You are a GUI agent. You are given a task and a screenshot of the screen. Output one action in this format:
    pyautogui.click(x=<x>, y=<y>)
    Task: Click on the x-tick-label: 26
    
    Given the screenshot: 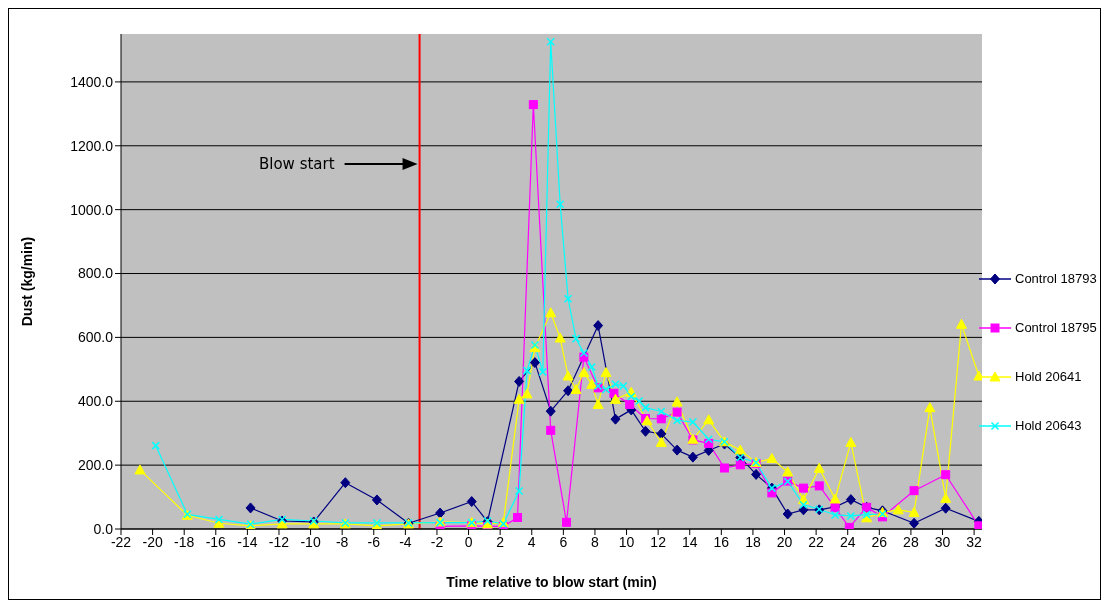 What is the action you would take?
    pyautogui.click(x=879, y=541)
    